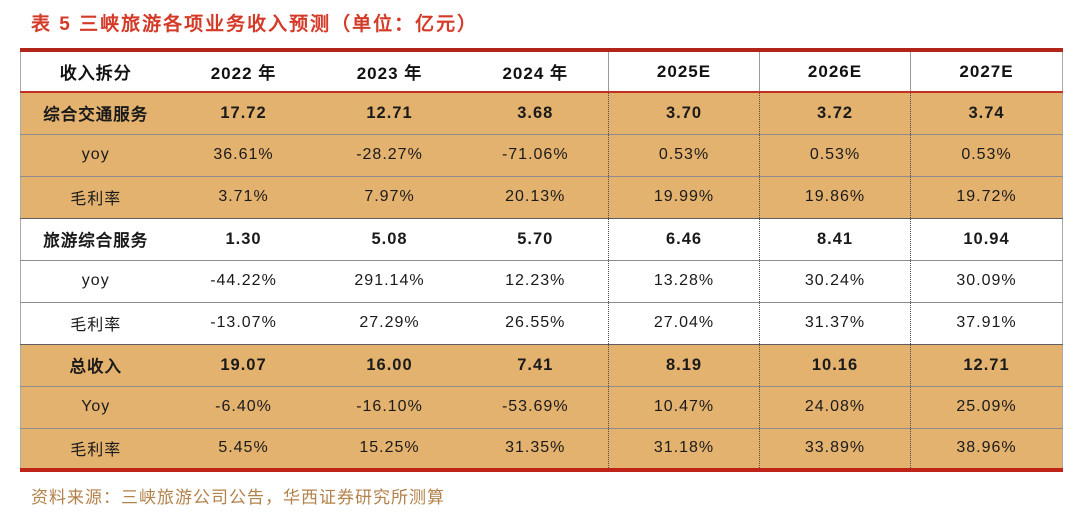  What do you see at coordinates (389, 364) in the screenshot?
I see `value-cell: 16.00` at bounding box center [389, 364].